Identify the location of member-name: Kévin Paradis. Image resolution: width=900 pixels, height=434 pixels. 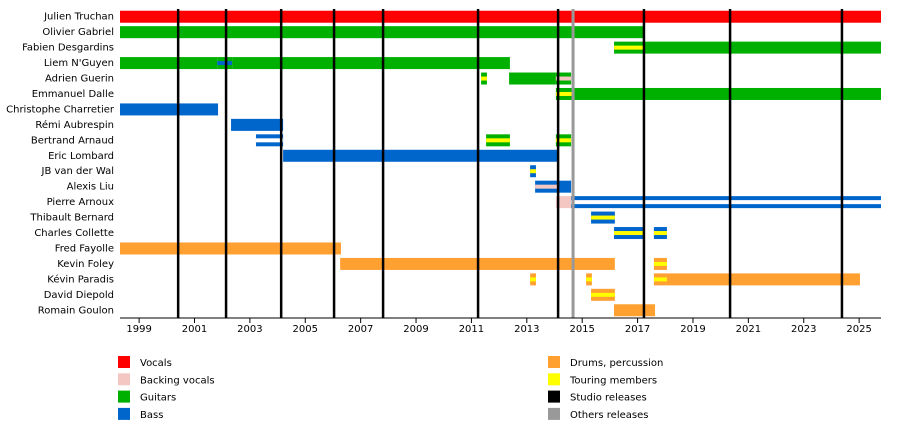
(80, 279).